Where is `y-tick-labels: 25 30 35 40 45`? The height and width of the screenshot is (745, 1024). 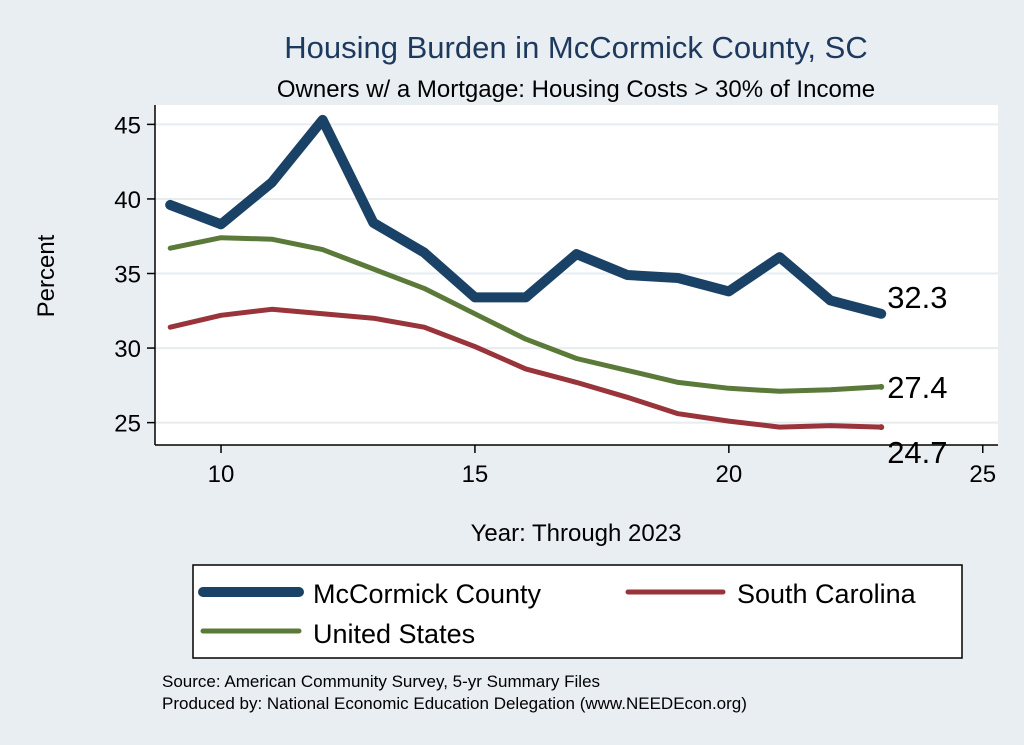 y-tick-labels: 25 30 35 40 45 is located at coordinates (127, 274).